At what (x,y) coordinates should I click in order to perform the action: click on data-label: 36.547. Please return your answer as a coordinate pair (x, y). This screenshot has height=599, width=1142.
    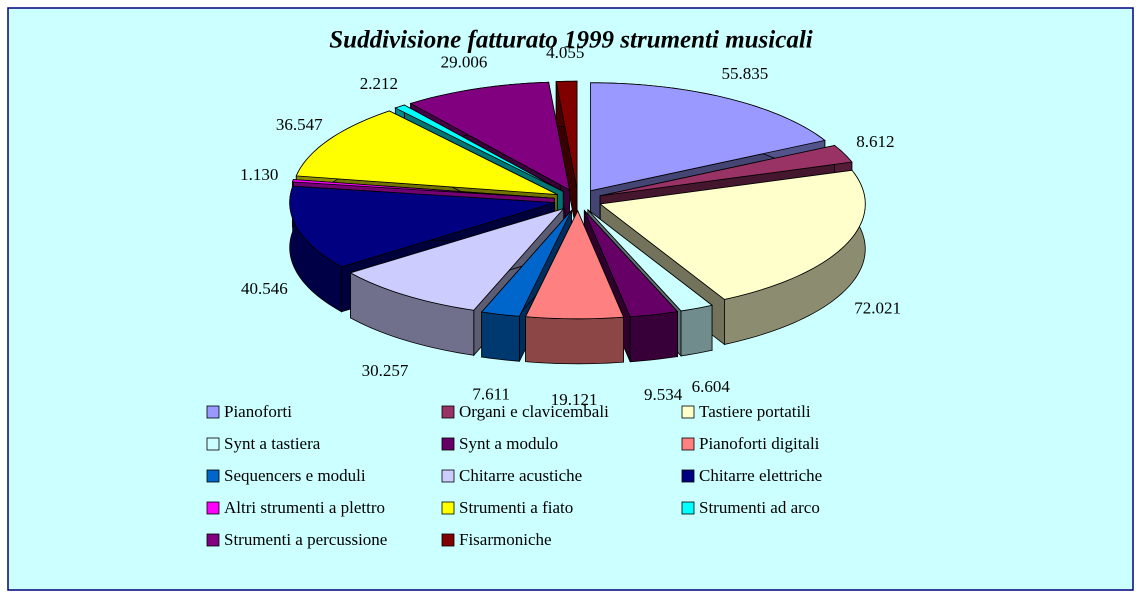
    Looking at the image, I should click on (299, 124).